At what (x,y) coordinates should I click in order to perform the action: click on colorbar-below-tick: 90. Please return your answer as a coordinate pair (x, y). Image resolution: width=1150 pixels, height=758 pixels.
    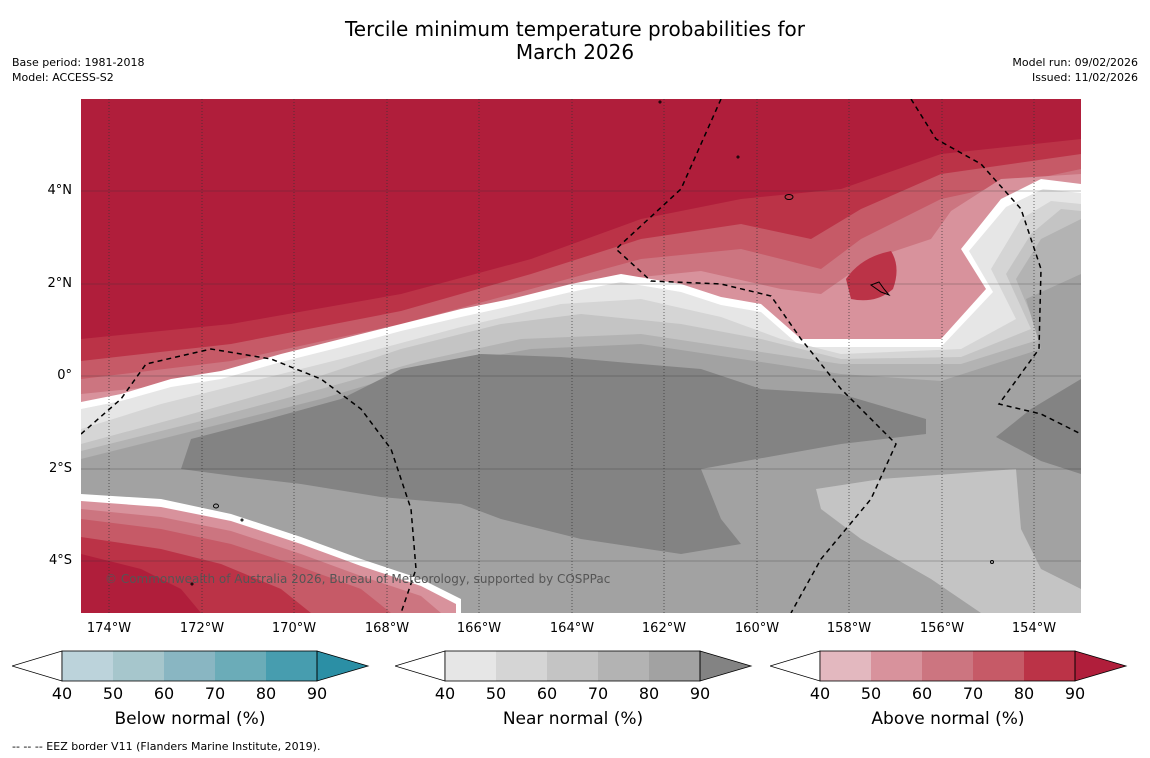
    Looking at the image, I should click on (317, 693).